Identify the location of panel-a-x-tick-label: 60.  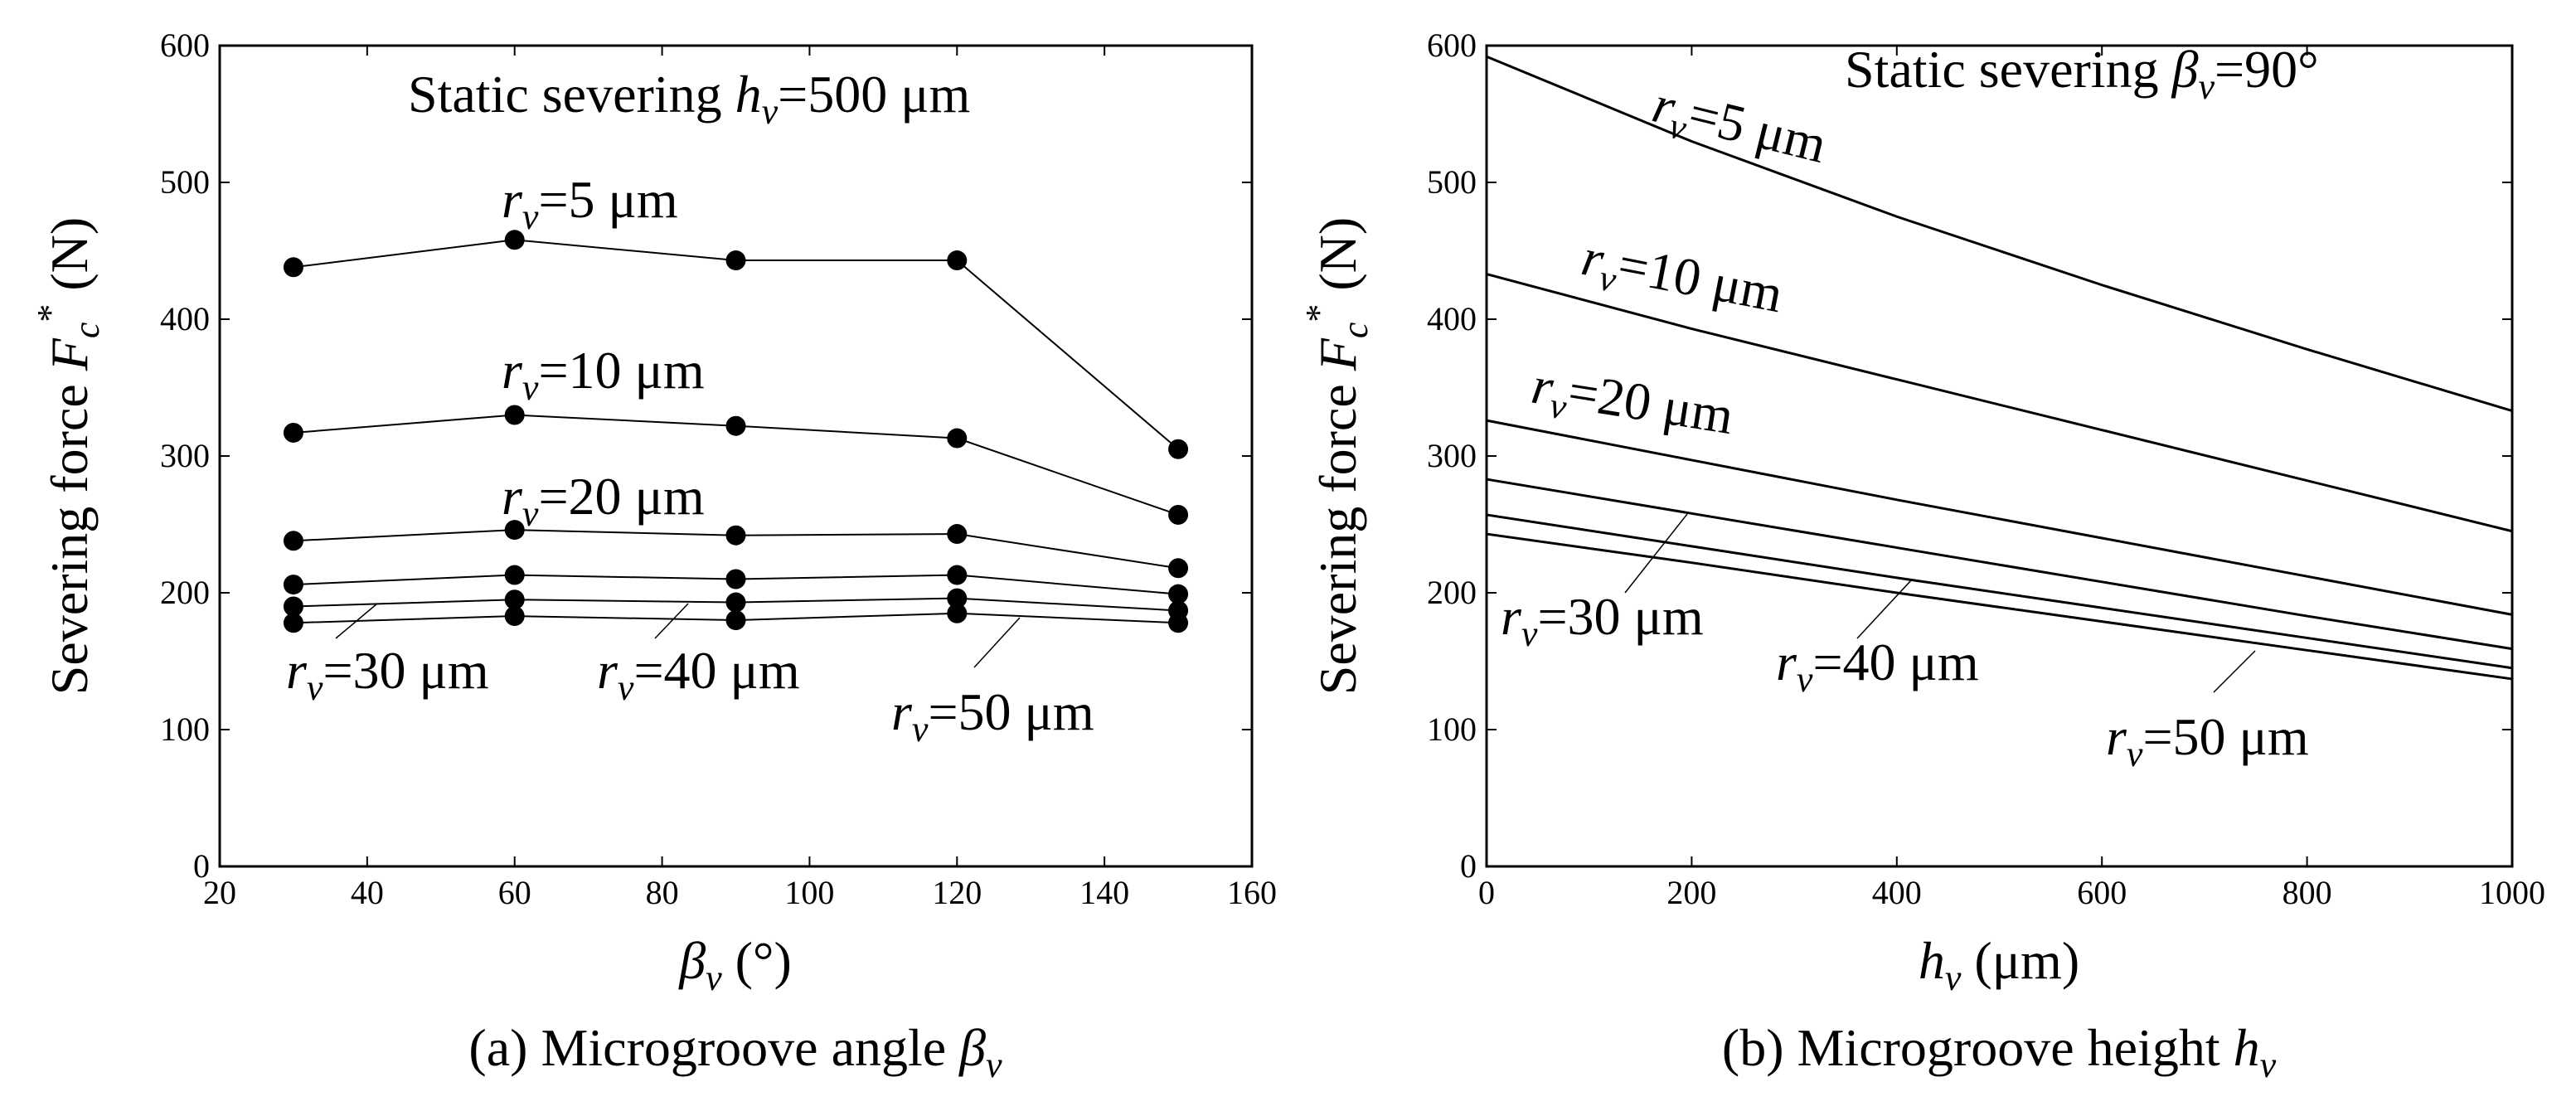
(514, 892).